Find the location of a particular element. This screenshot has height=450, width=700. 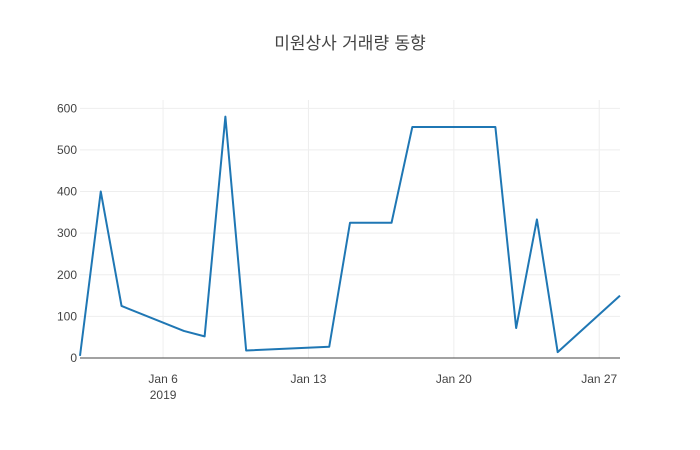

x-tick-label: Jan 13 is located at coordinates (308, 379).